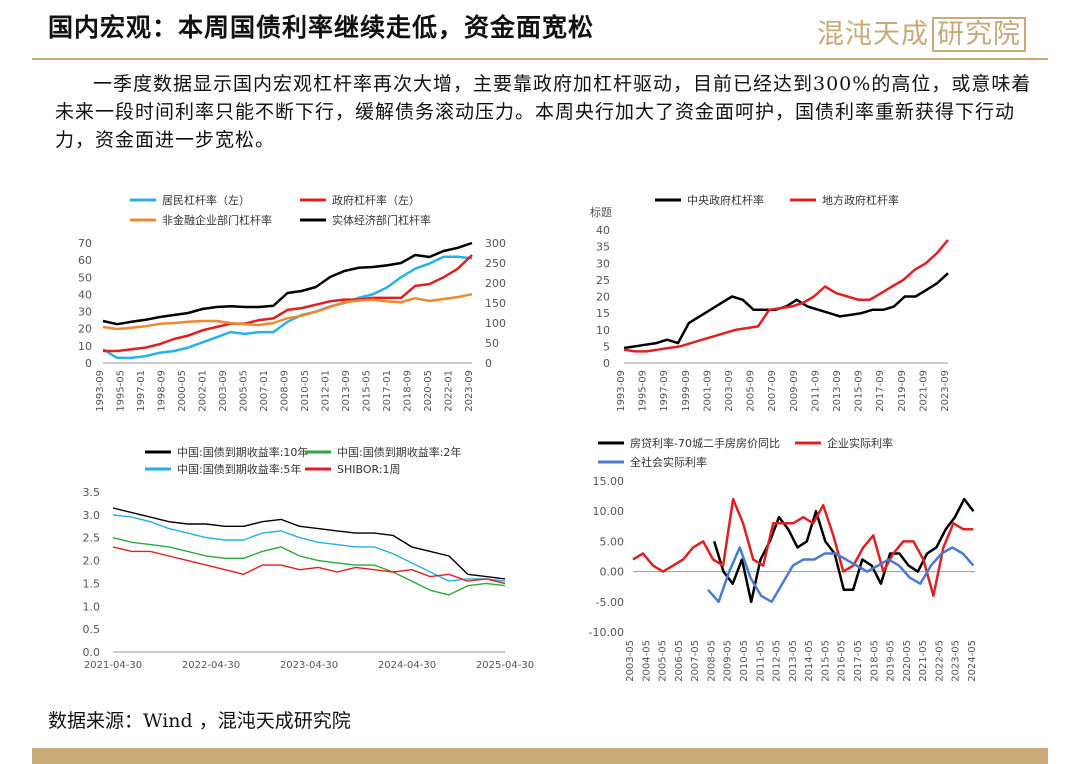 Image resolution: width=1080 pixels, height=764 pixels. What do you see at coordinates (646, 661) in the screenshot?
I see `x-tick-label: 2004-05` at bounding box center [646, 661].